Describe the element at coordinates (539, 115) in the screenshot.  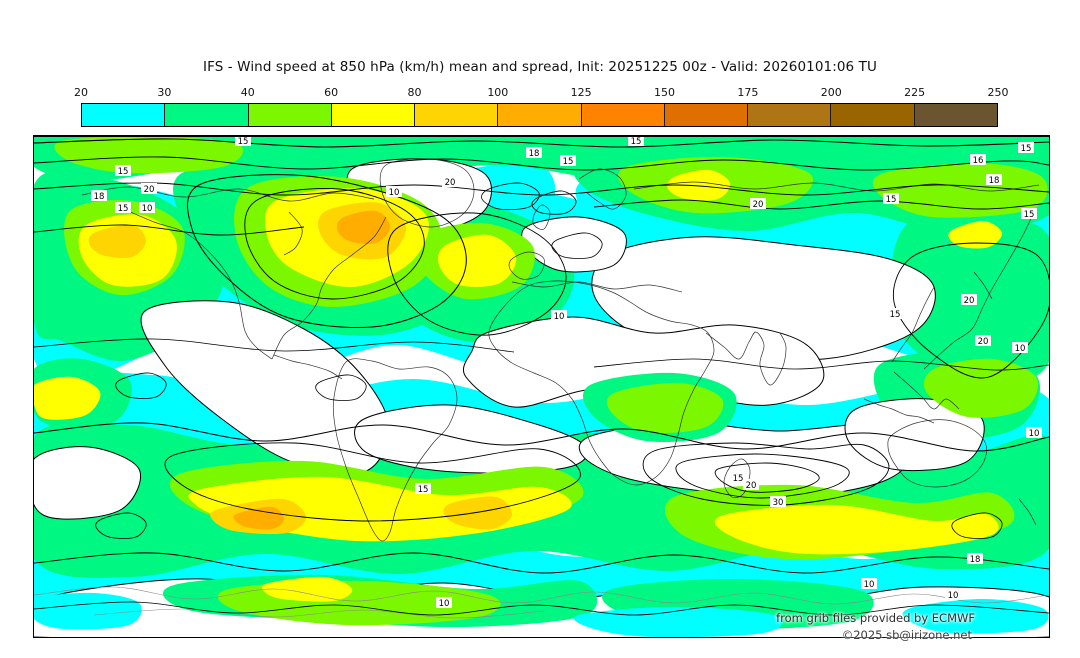
I see `colorbar` at that location.